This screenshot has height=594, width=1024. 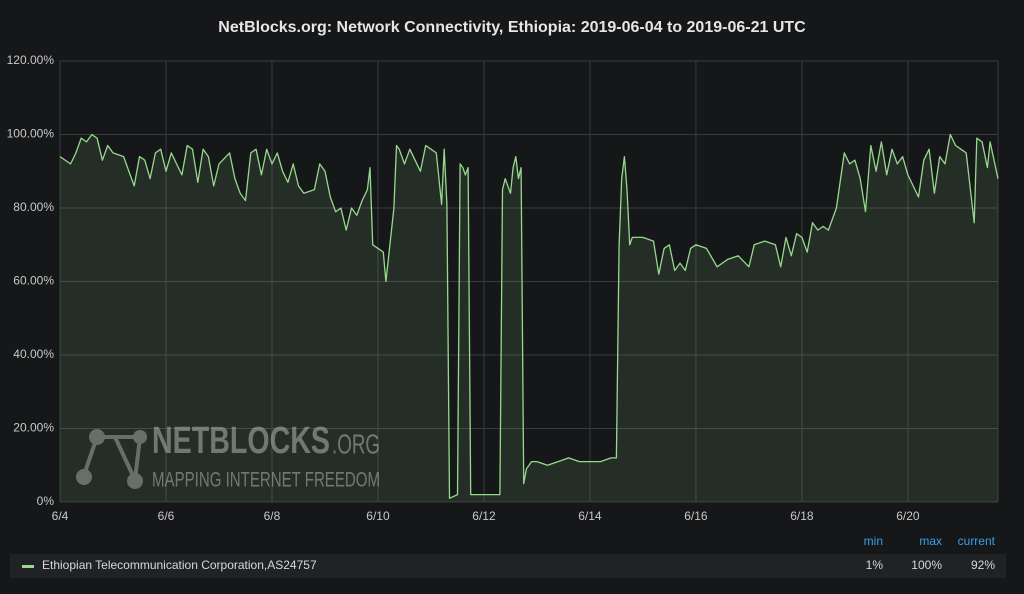 I want to click on watermark-tagline: MAPPING INTERNET FREEDOM, so click(x=266, y=480).